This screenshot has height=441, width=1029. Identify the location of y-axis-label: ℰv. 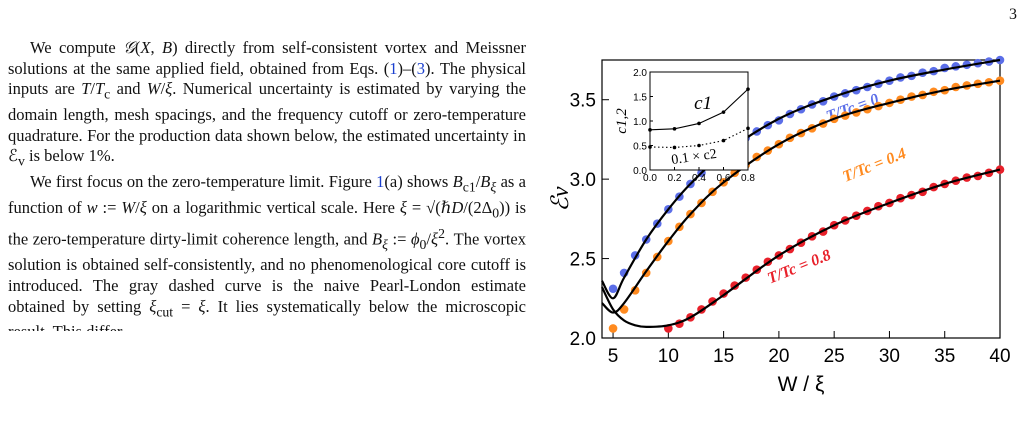
(561, 199).